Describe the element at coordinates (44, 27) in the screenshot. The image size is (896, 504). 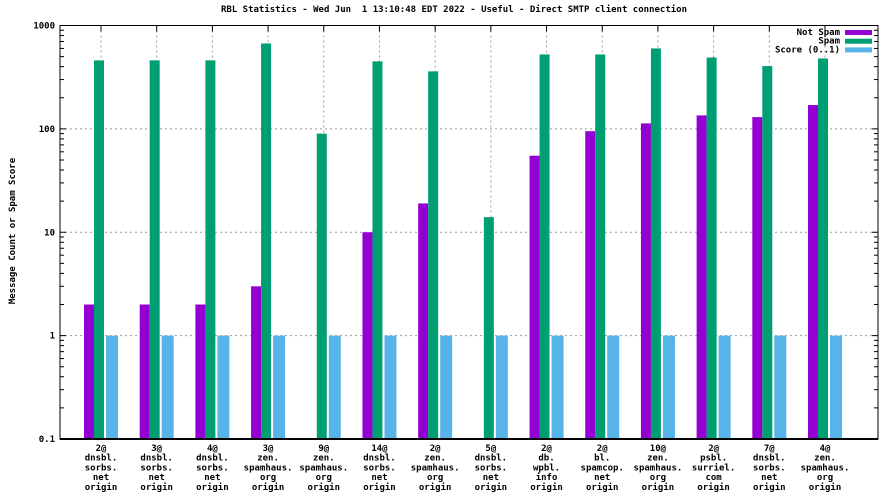
I see `y-tick-label: 1000` at that location.